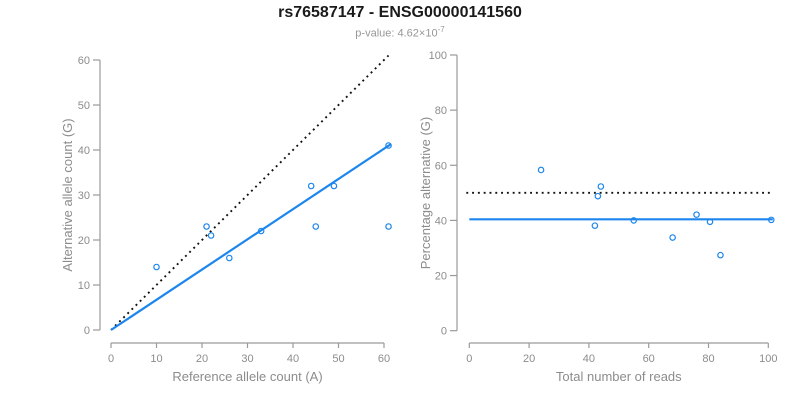 This screenshot has height=400, width=800. Describe the element at coordinates (768, 359) in the screenshot. I see `x-tick-label: 100` at that location.